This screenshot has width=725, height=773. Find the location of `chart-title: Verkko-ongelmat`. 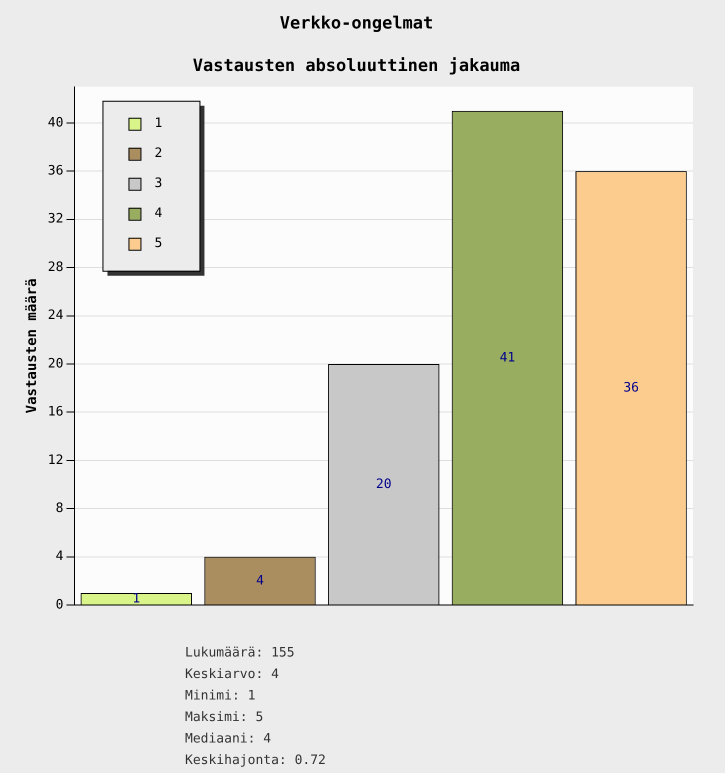

chart-title: Verkko-ongelmat is located at coordinates (357, 24).